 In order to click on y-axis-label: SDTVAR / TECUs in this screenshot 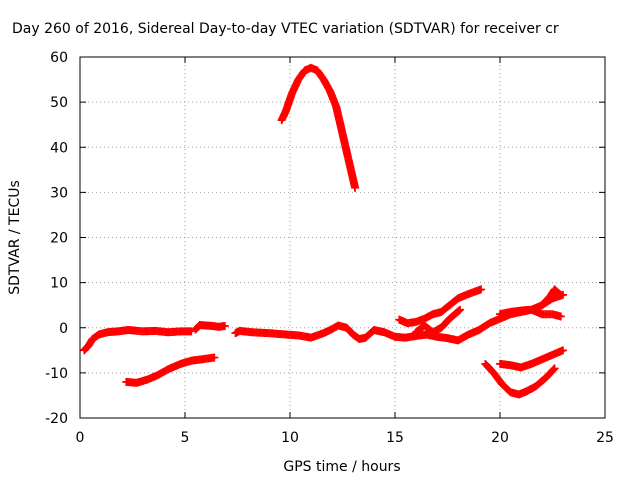, I will do `click(15, 237)`.